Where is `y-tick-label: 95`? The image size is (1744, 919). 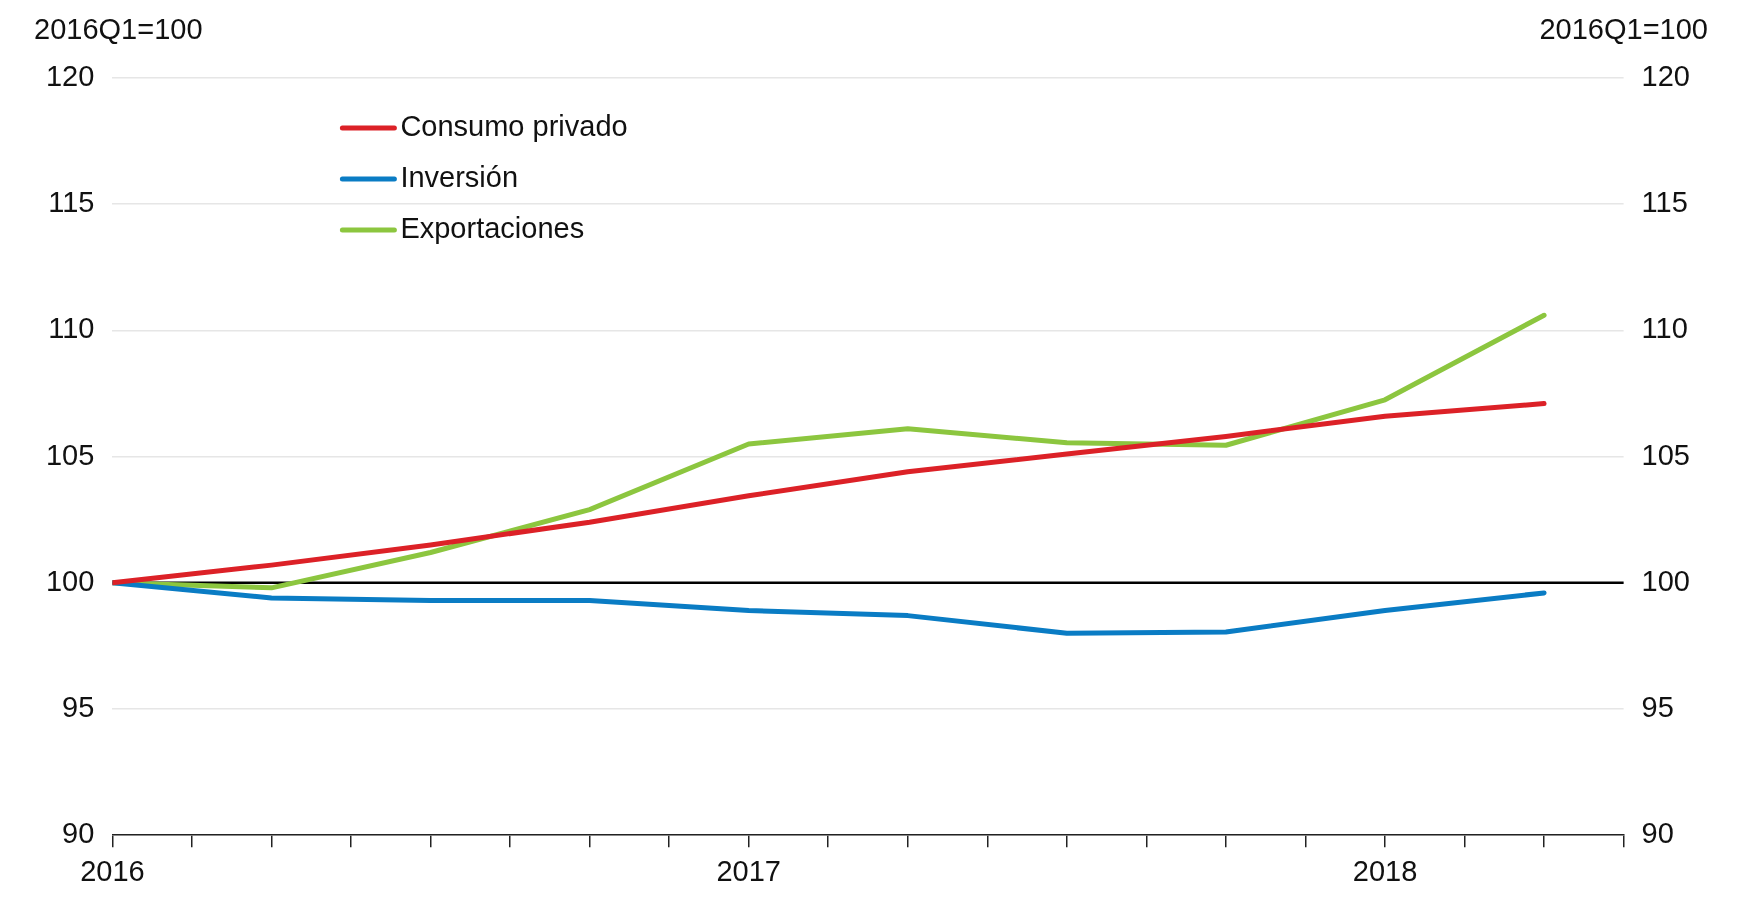
y-tick-label: 95 is located at coordinates (78, 707).